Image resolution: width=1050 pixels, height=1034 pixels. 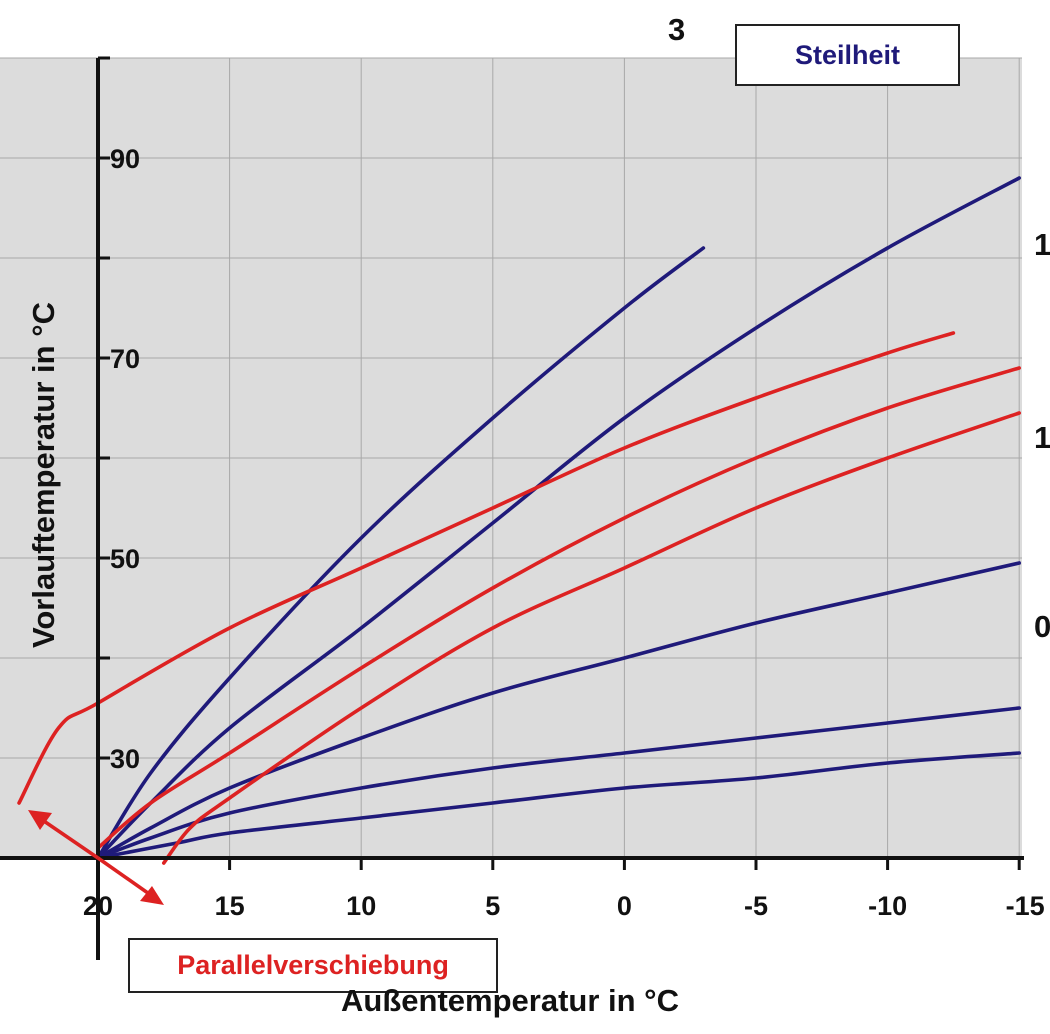 What do you see at coordinates (624, 906) in the screenshot?
I see `x-tick-label: 0` at bounding box center [624, 906].